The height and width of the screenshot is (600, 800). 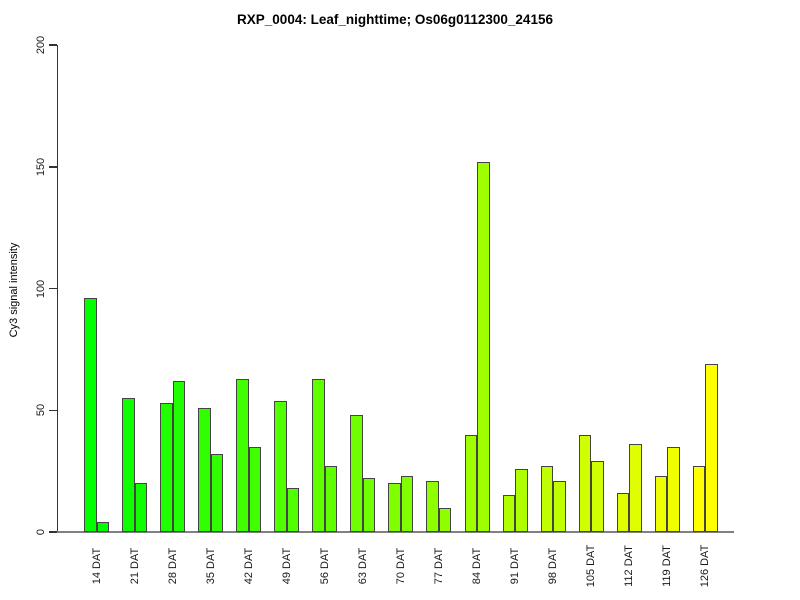 What do you see at coordinates (286, 566) in the screenshot?
I see `x-axis-label: 49 DAT` at bounding box center [286, 566].